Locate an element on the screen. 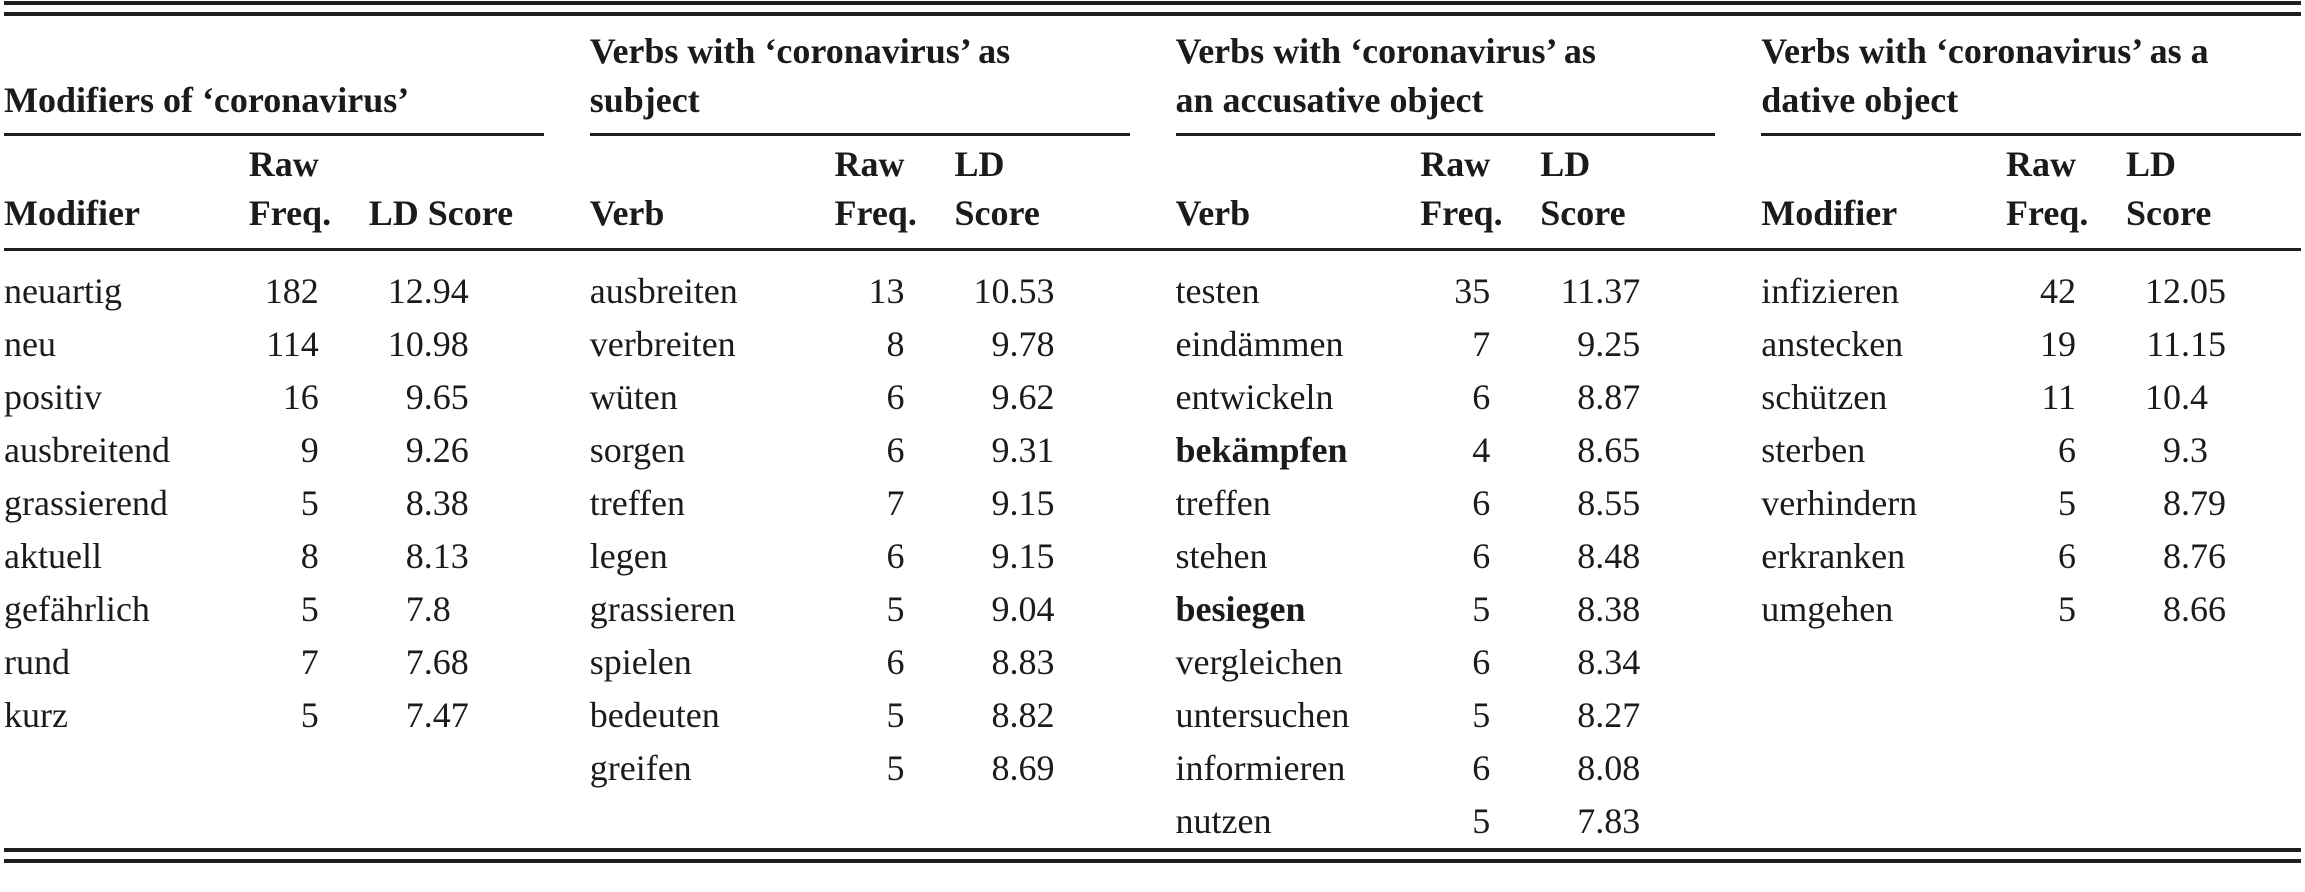 The width and height of the screenshot is (2305, 892). table-row: grassieren 5 9.04 is located at coordinates (860, 609).